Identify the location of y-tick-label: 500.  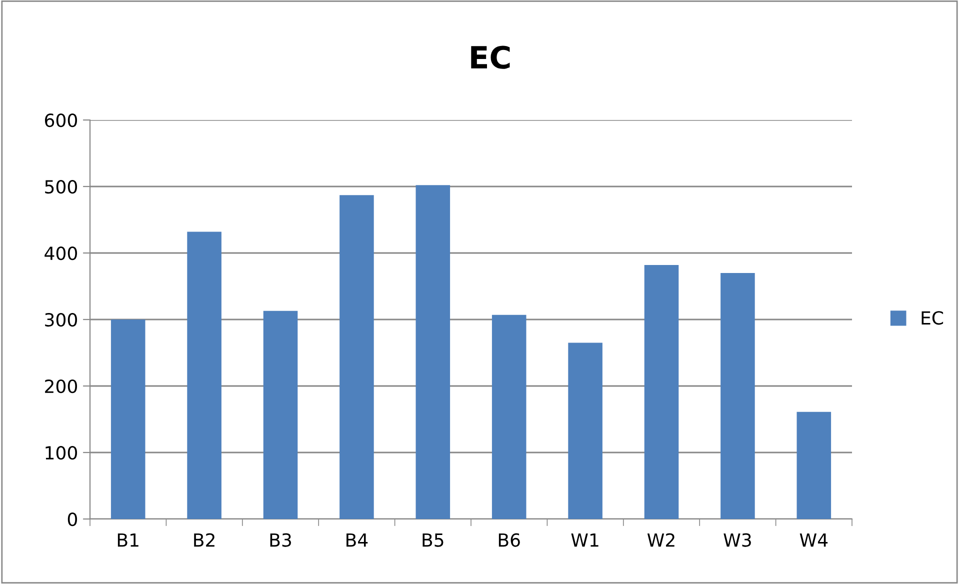
(61, 187).